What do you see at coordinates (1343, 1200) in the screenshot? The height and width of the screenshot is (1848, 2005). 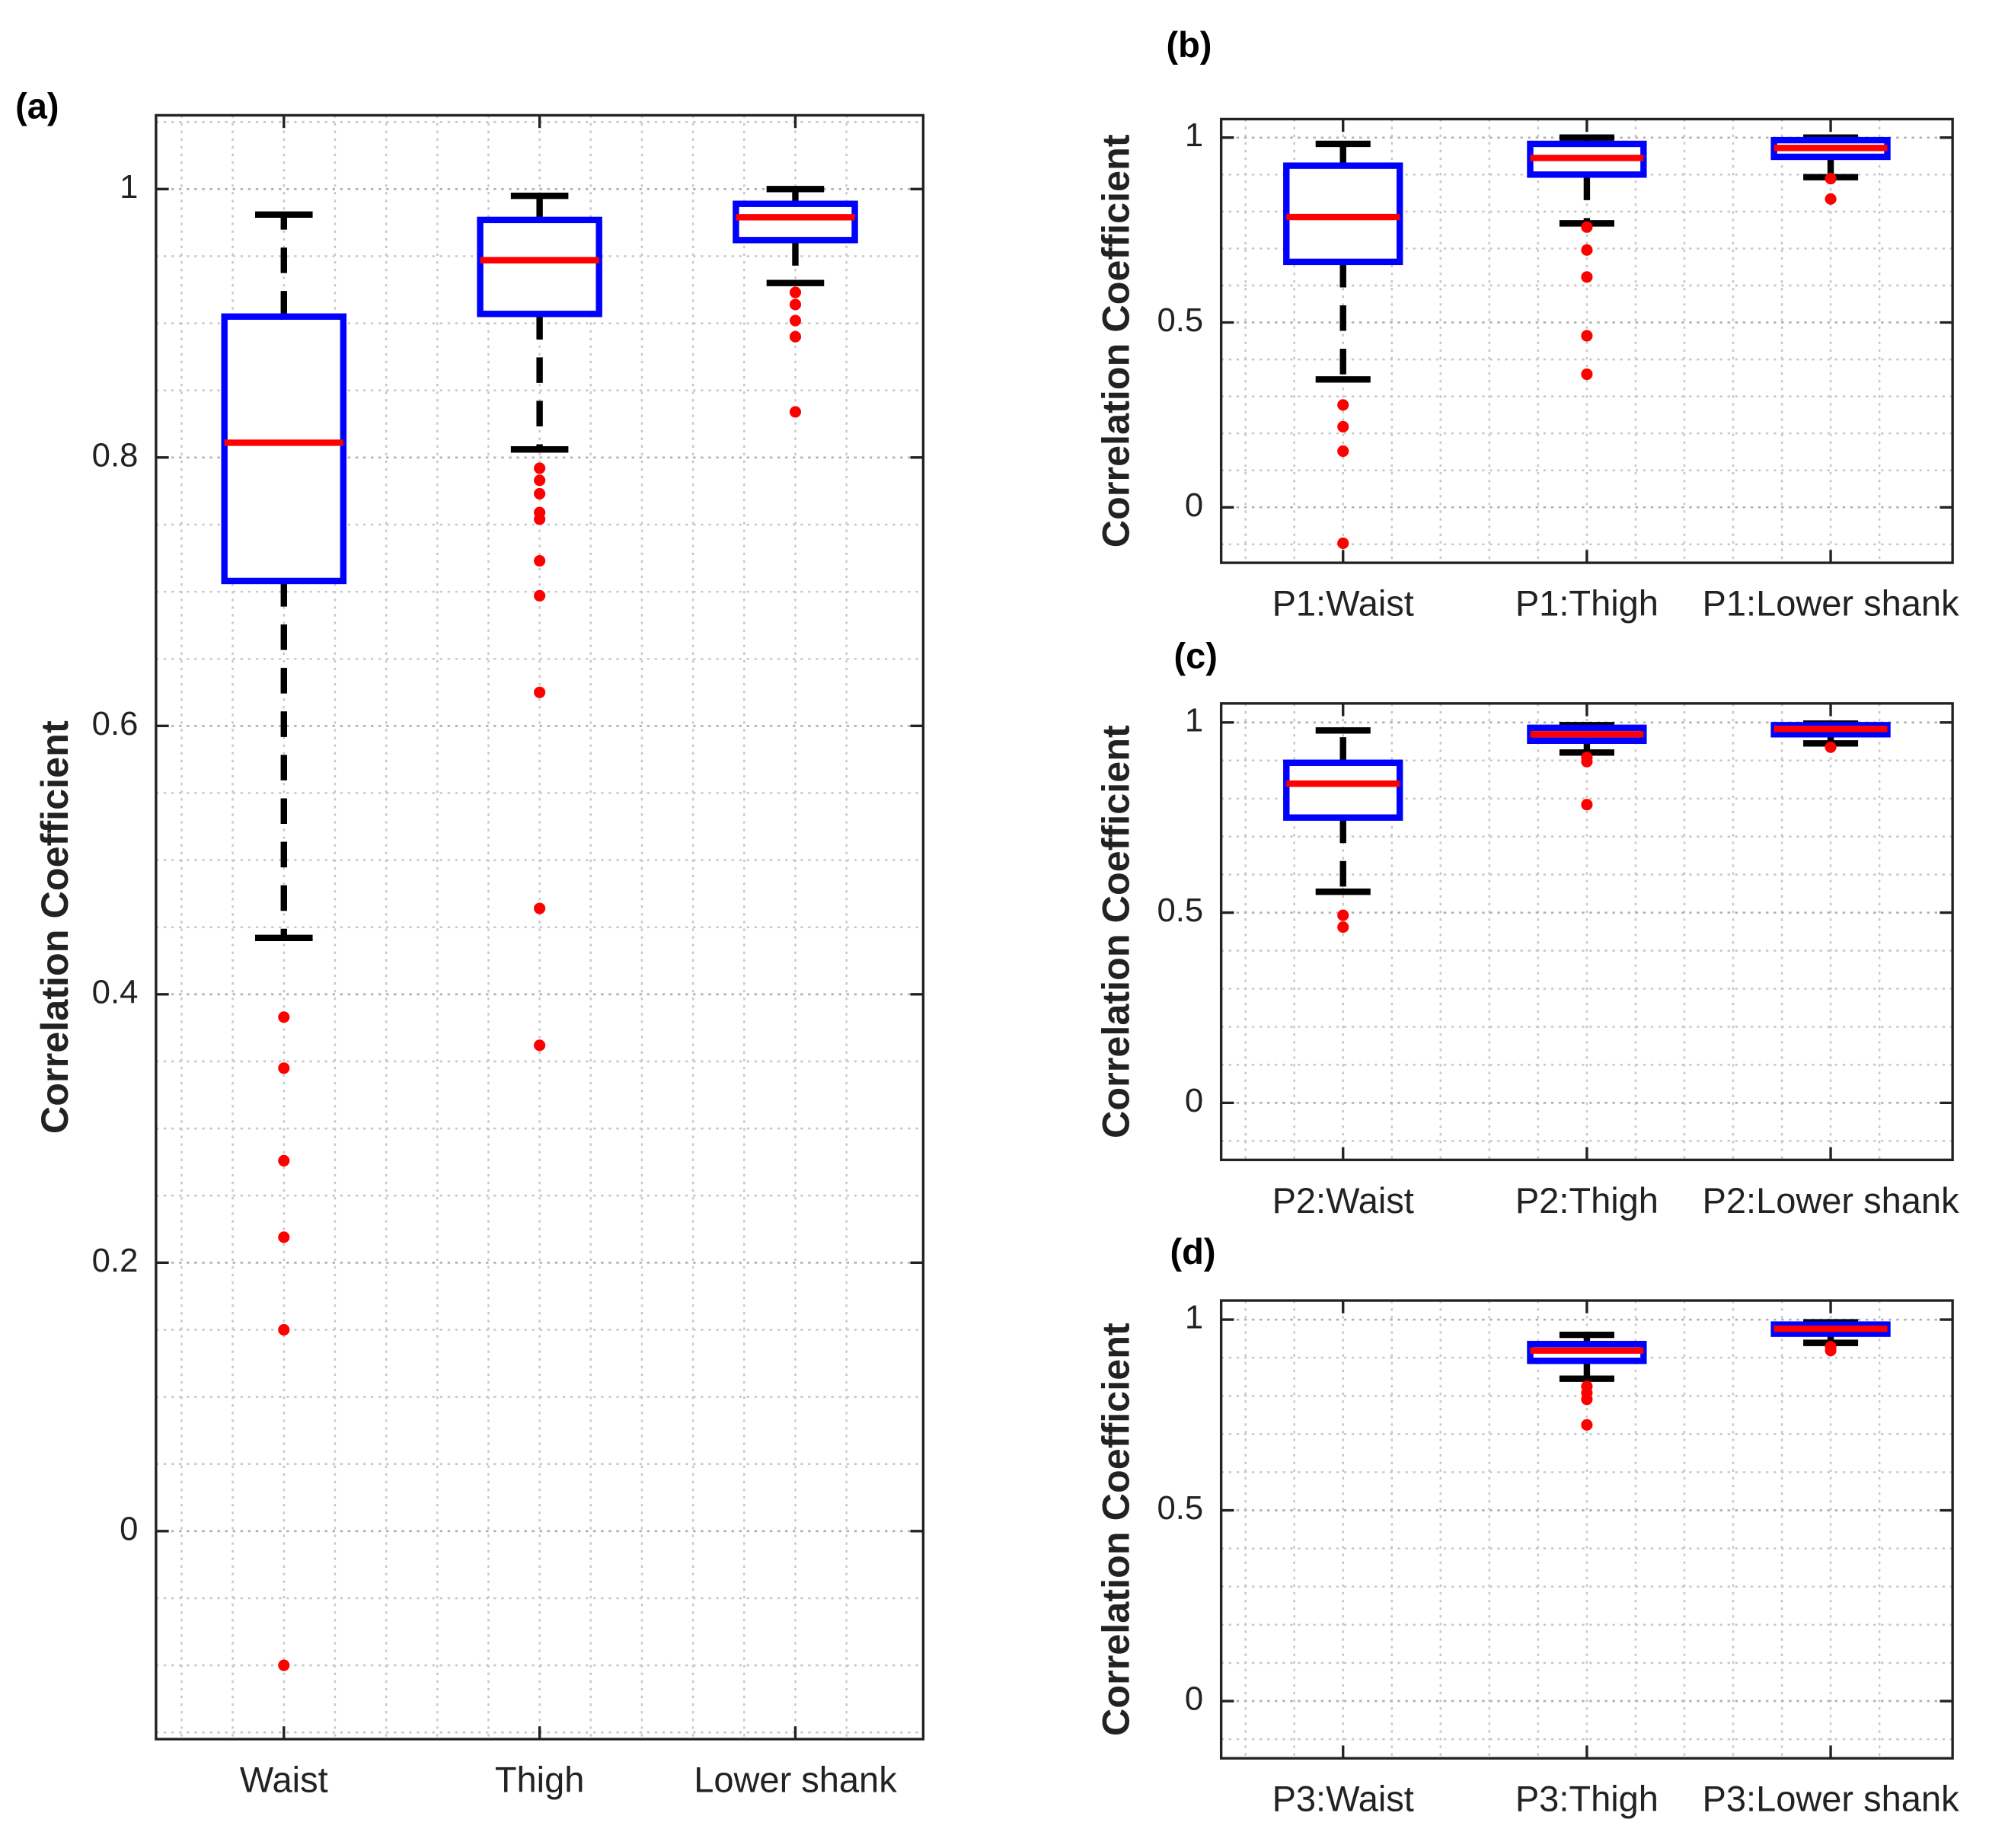 I see `x-tick-label: P2:Waist` at bounding box center [1343, 1200].